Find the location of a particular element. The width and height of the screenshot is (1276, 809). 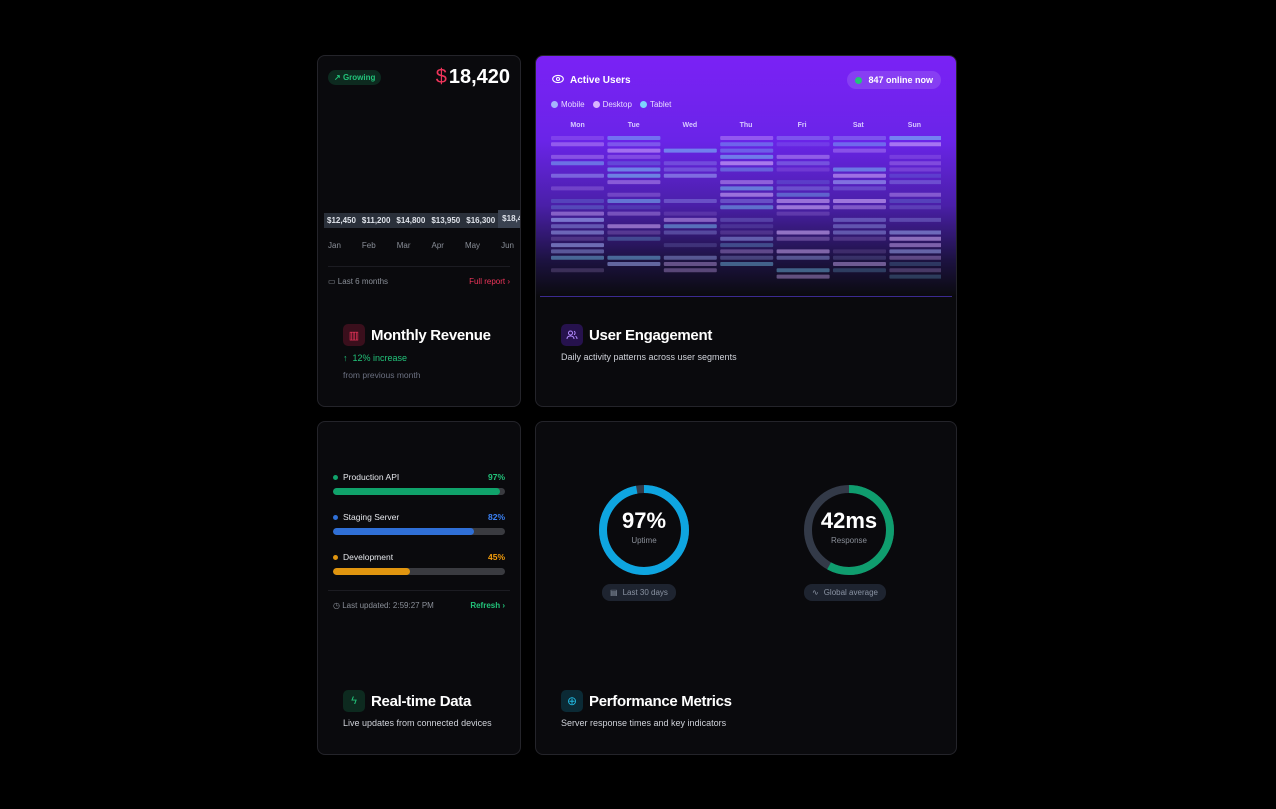

bar-label: $11,200 is located at coordinates (376, 220).